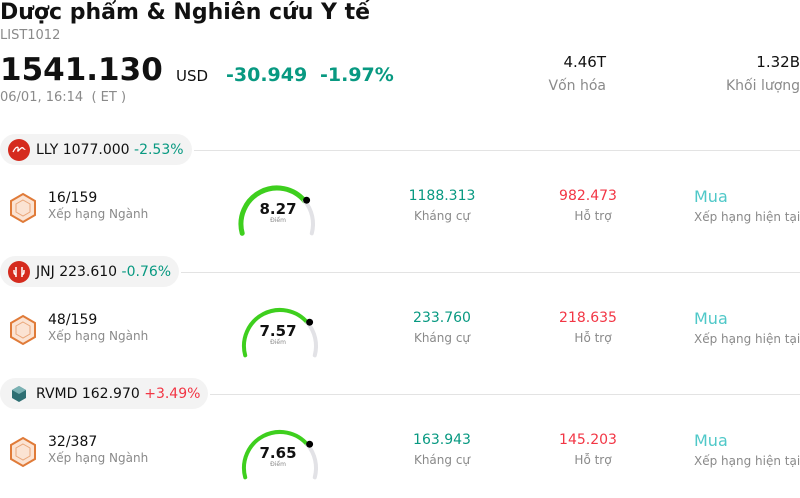 The width and height of the screenshot is (800, 498). What do you see at coordinates (172, 393) in the screenshot?
I see `stock-change: +3.49%` at bounding box center [172, 393].